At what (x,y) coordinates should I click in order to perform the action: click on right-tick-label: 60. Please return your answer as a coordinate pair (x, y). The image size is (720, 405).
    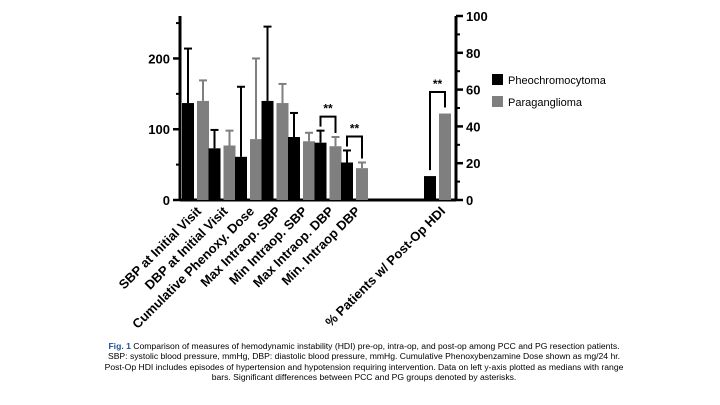
    Looking at the image, I should click on (473, 90).